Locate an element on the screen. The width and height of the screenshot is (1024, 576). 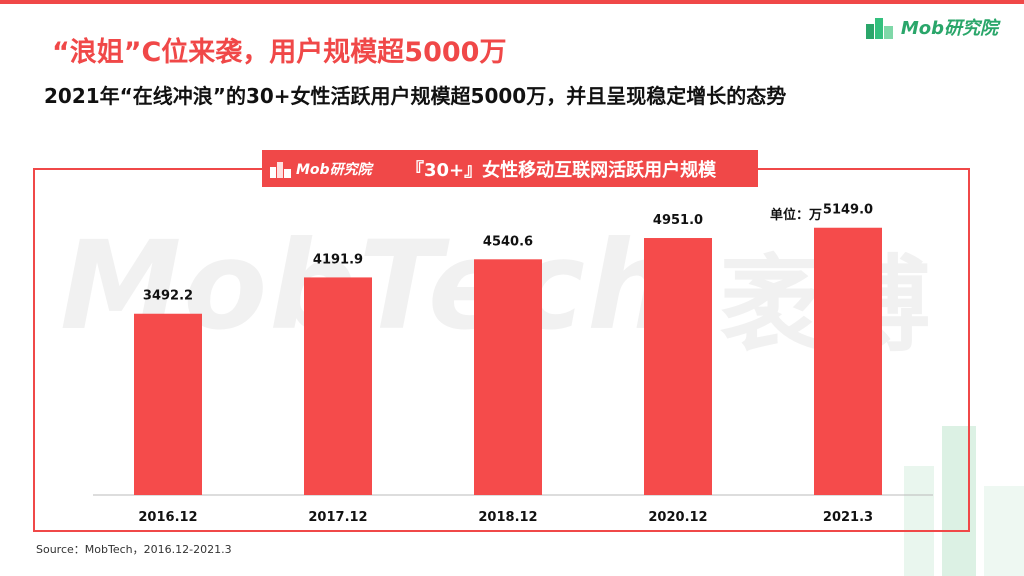
bar-2021.3 is located at coordinates (848, 361).